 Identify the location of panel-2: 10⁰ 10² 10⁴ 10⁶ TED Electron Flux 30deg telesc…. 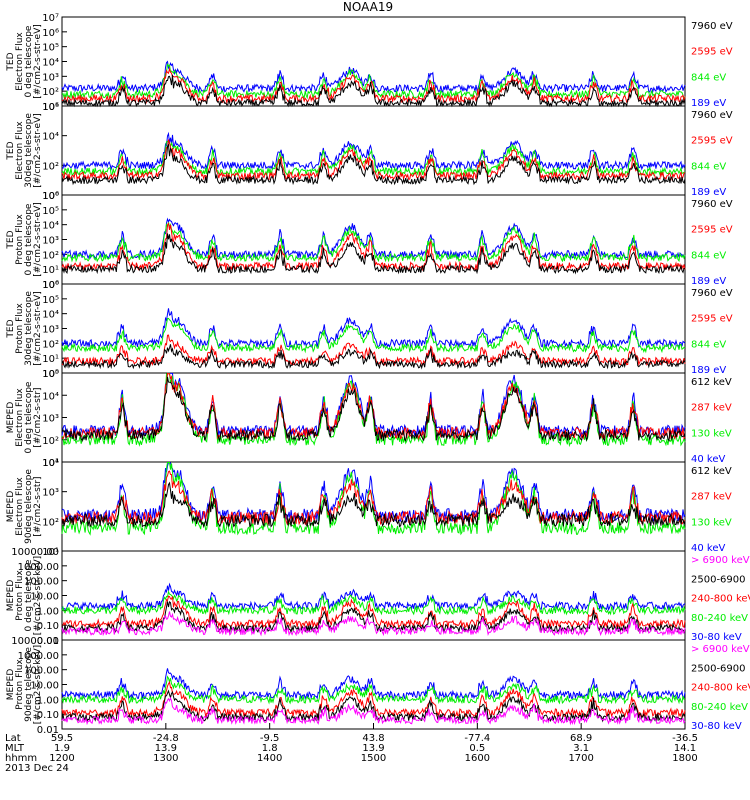
(369, 152).